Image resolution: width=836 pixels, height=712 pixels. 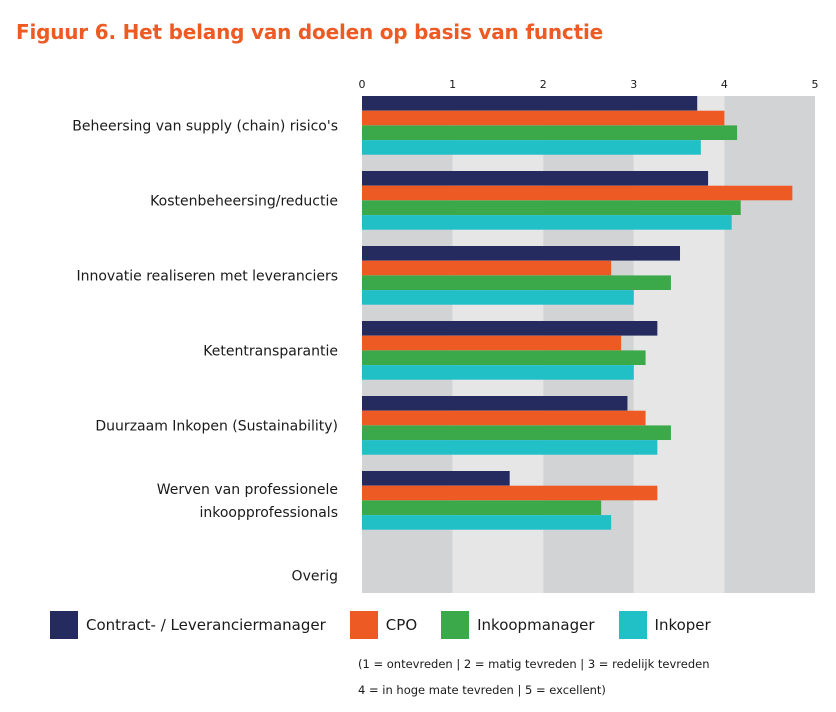 I want to click on category-label: Werven van professionele, so click(x=247, y=490).